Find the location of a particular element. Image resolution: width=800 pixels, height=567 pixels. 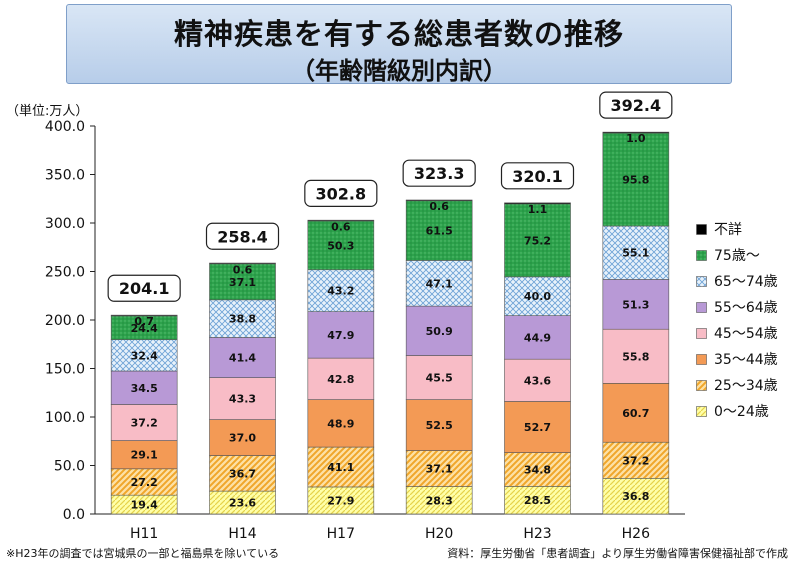

total-label: 392.4 is located at coordinates (636, 105).